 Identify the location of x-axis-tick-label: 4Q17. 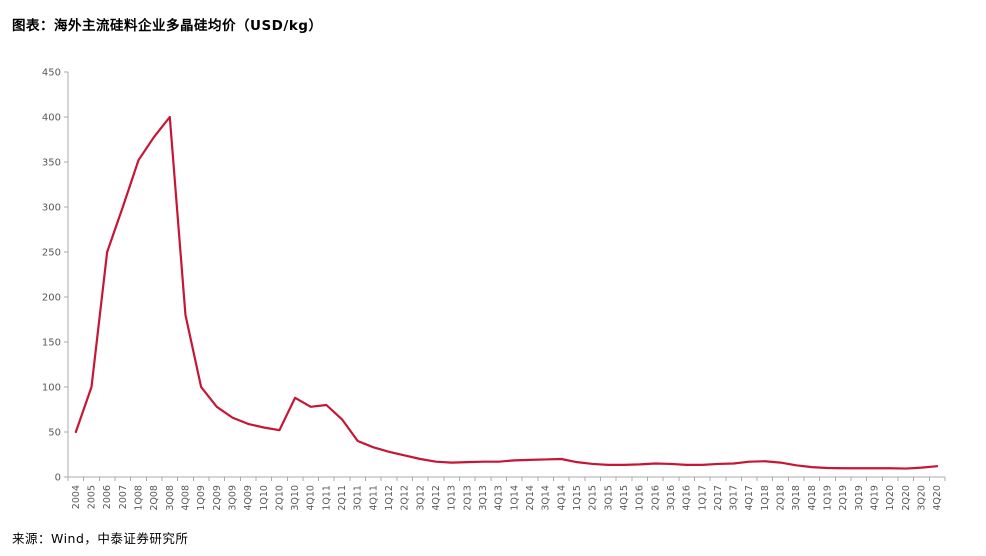
(749, 497).